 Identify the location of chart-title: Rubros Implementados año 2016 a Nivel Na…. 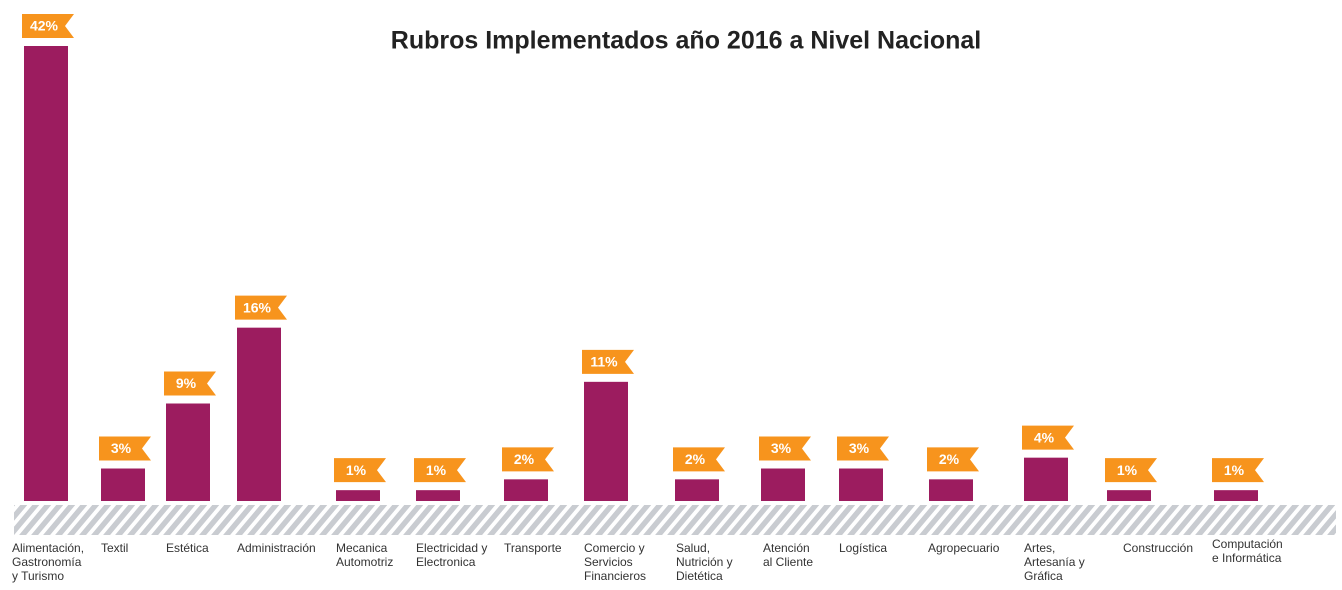
(686, 41).